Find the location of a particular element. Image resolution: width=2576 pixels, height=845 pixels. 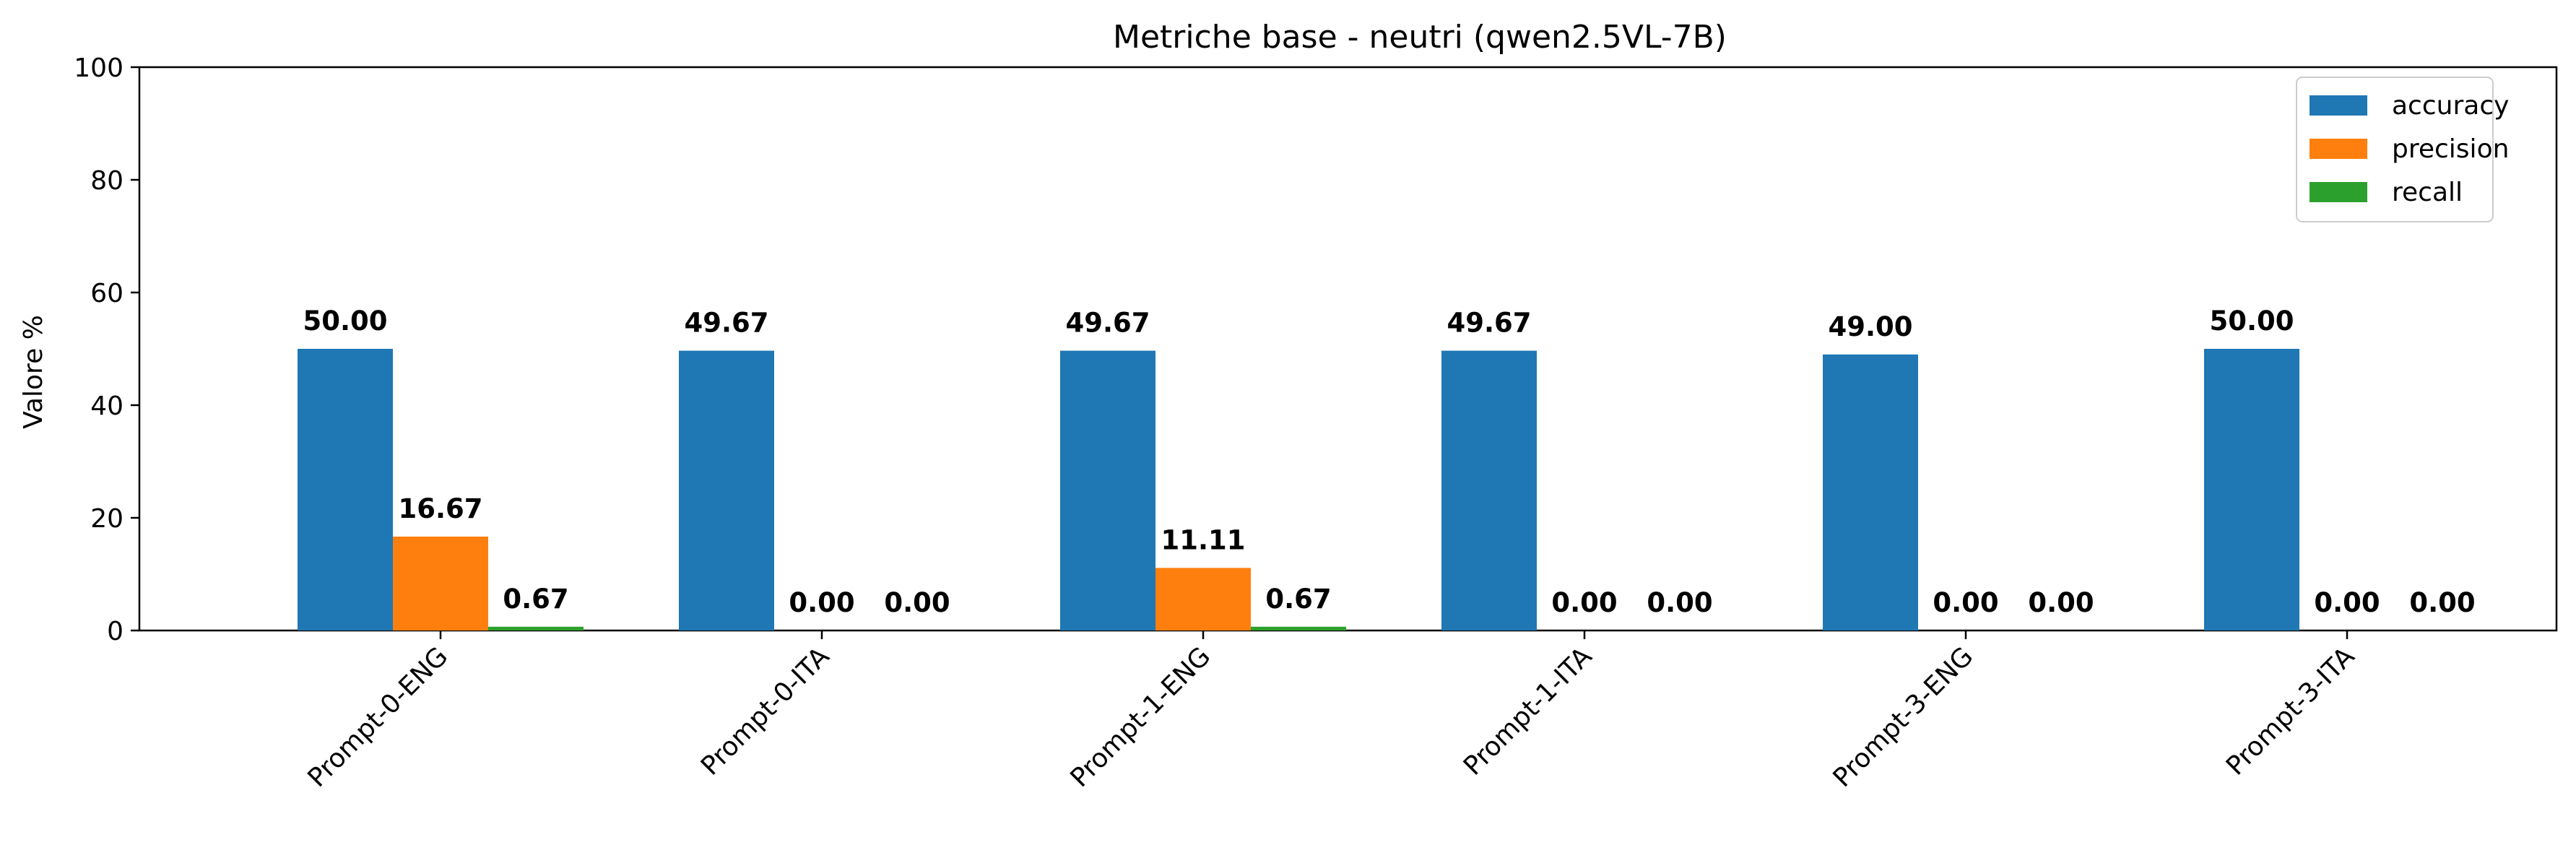

legend-swatch-precision is located at coordinates (2338, 149).